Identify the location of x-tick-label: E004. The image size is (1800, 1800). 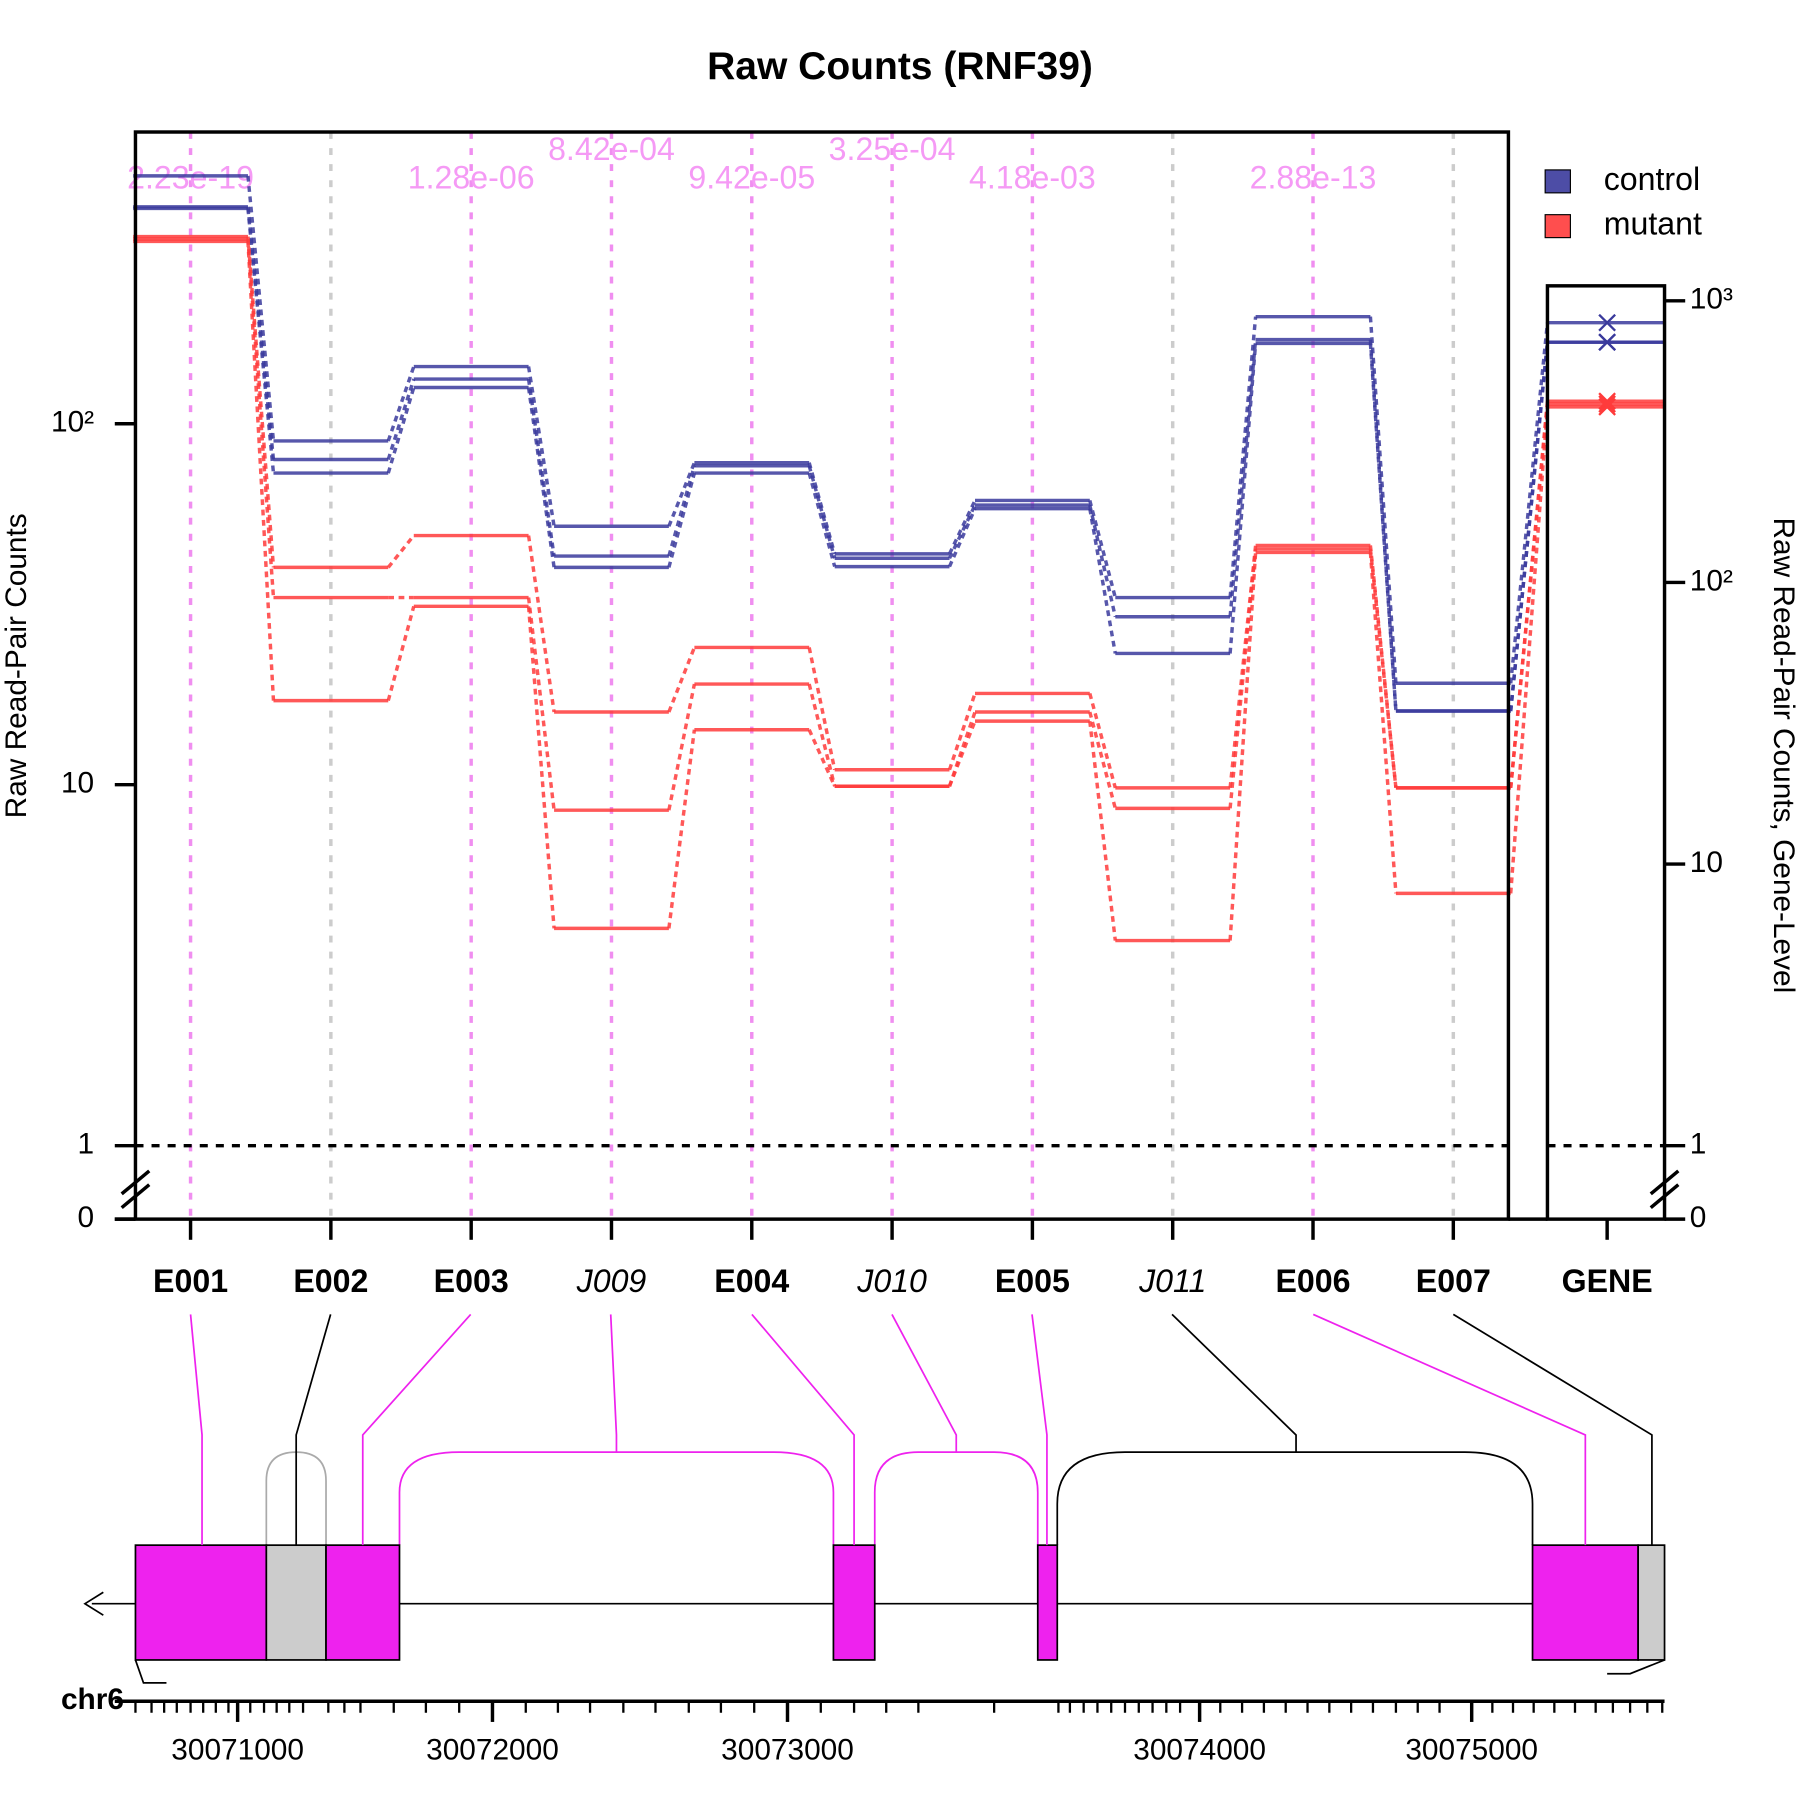
(751, 1281).